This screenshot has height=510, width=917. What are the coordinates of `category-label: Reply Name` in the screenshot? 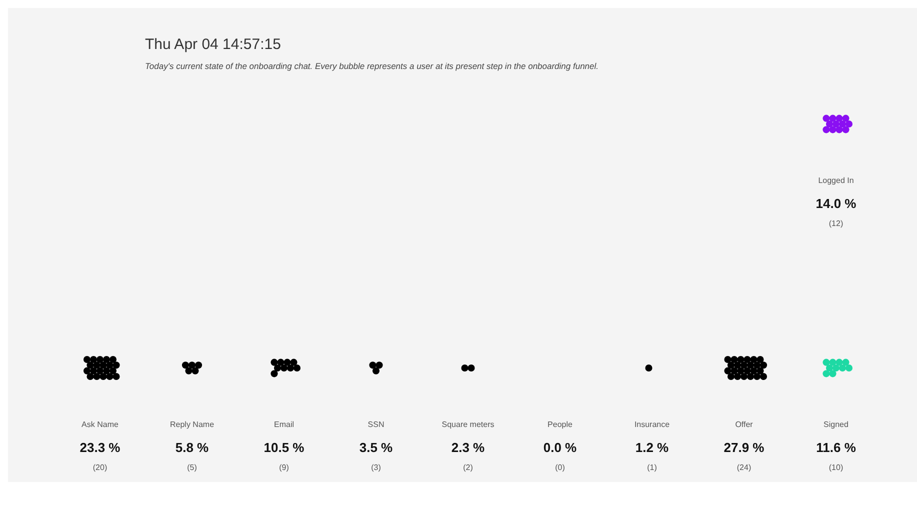 It's located at (192, 424).